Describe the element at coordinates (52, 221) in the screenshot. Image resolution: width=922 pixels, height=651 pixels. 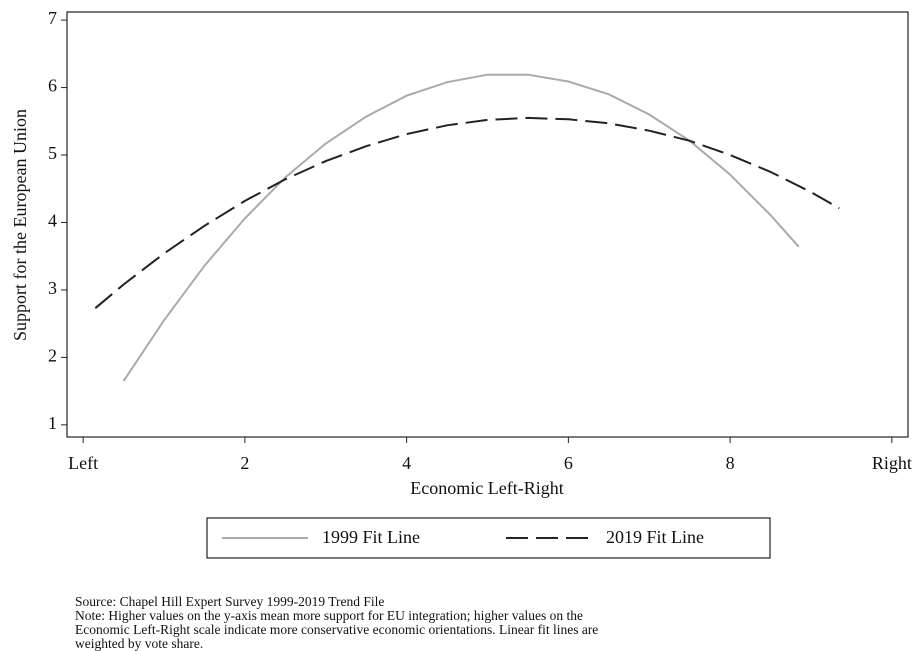
I see `y-tick-label: 4` at that location.